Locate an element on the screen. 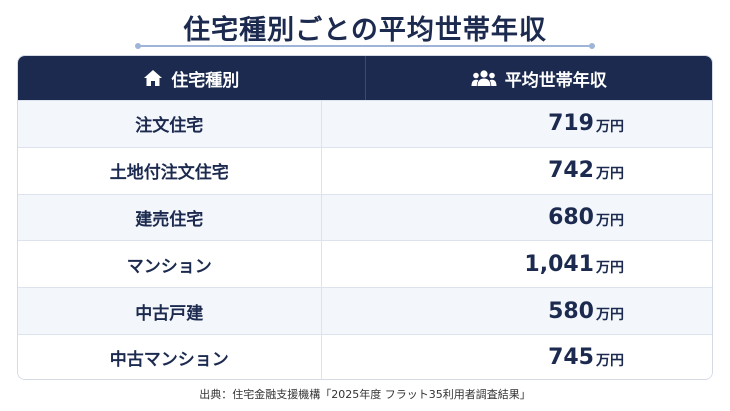 The width and height of the screenshot is (730, 411). housing-type: 建売住宅 is located at coordinates (170, 217).